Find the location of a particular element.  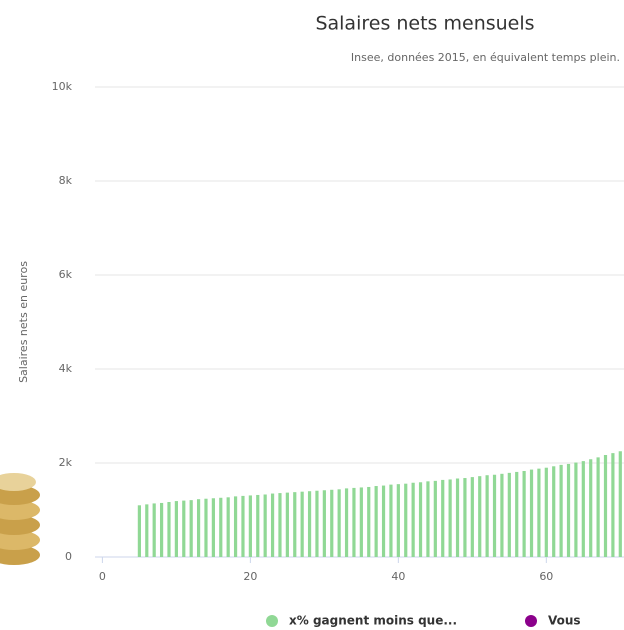

y-tick-label: 4k is located at coordinates (66, 368).